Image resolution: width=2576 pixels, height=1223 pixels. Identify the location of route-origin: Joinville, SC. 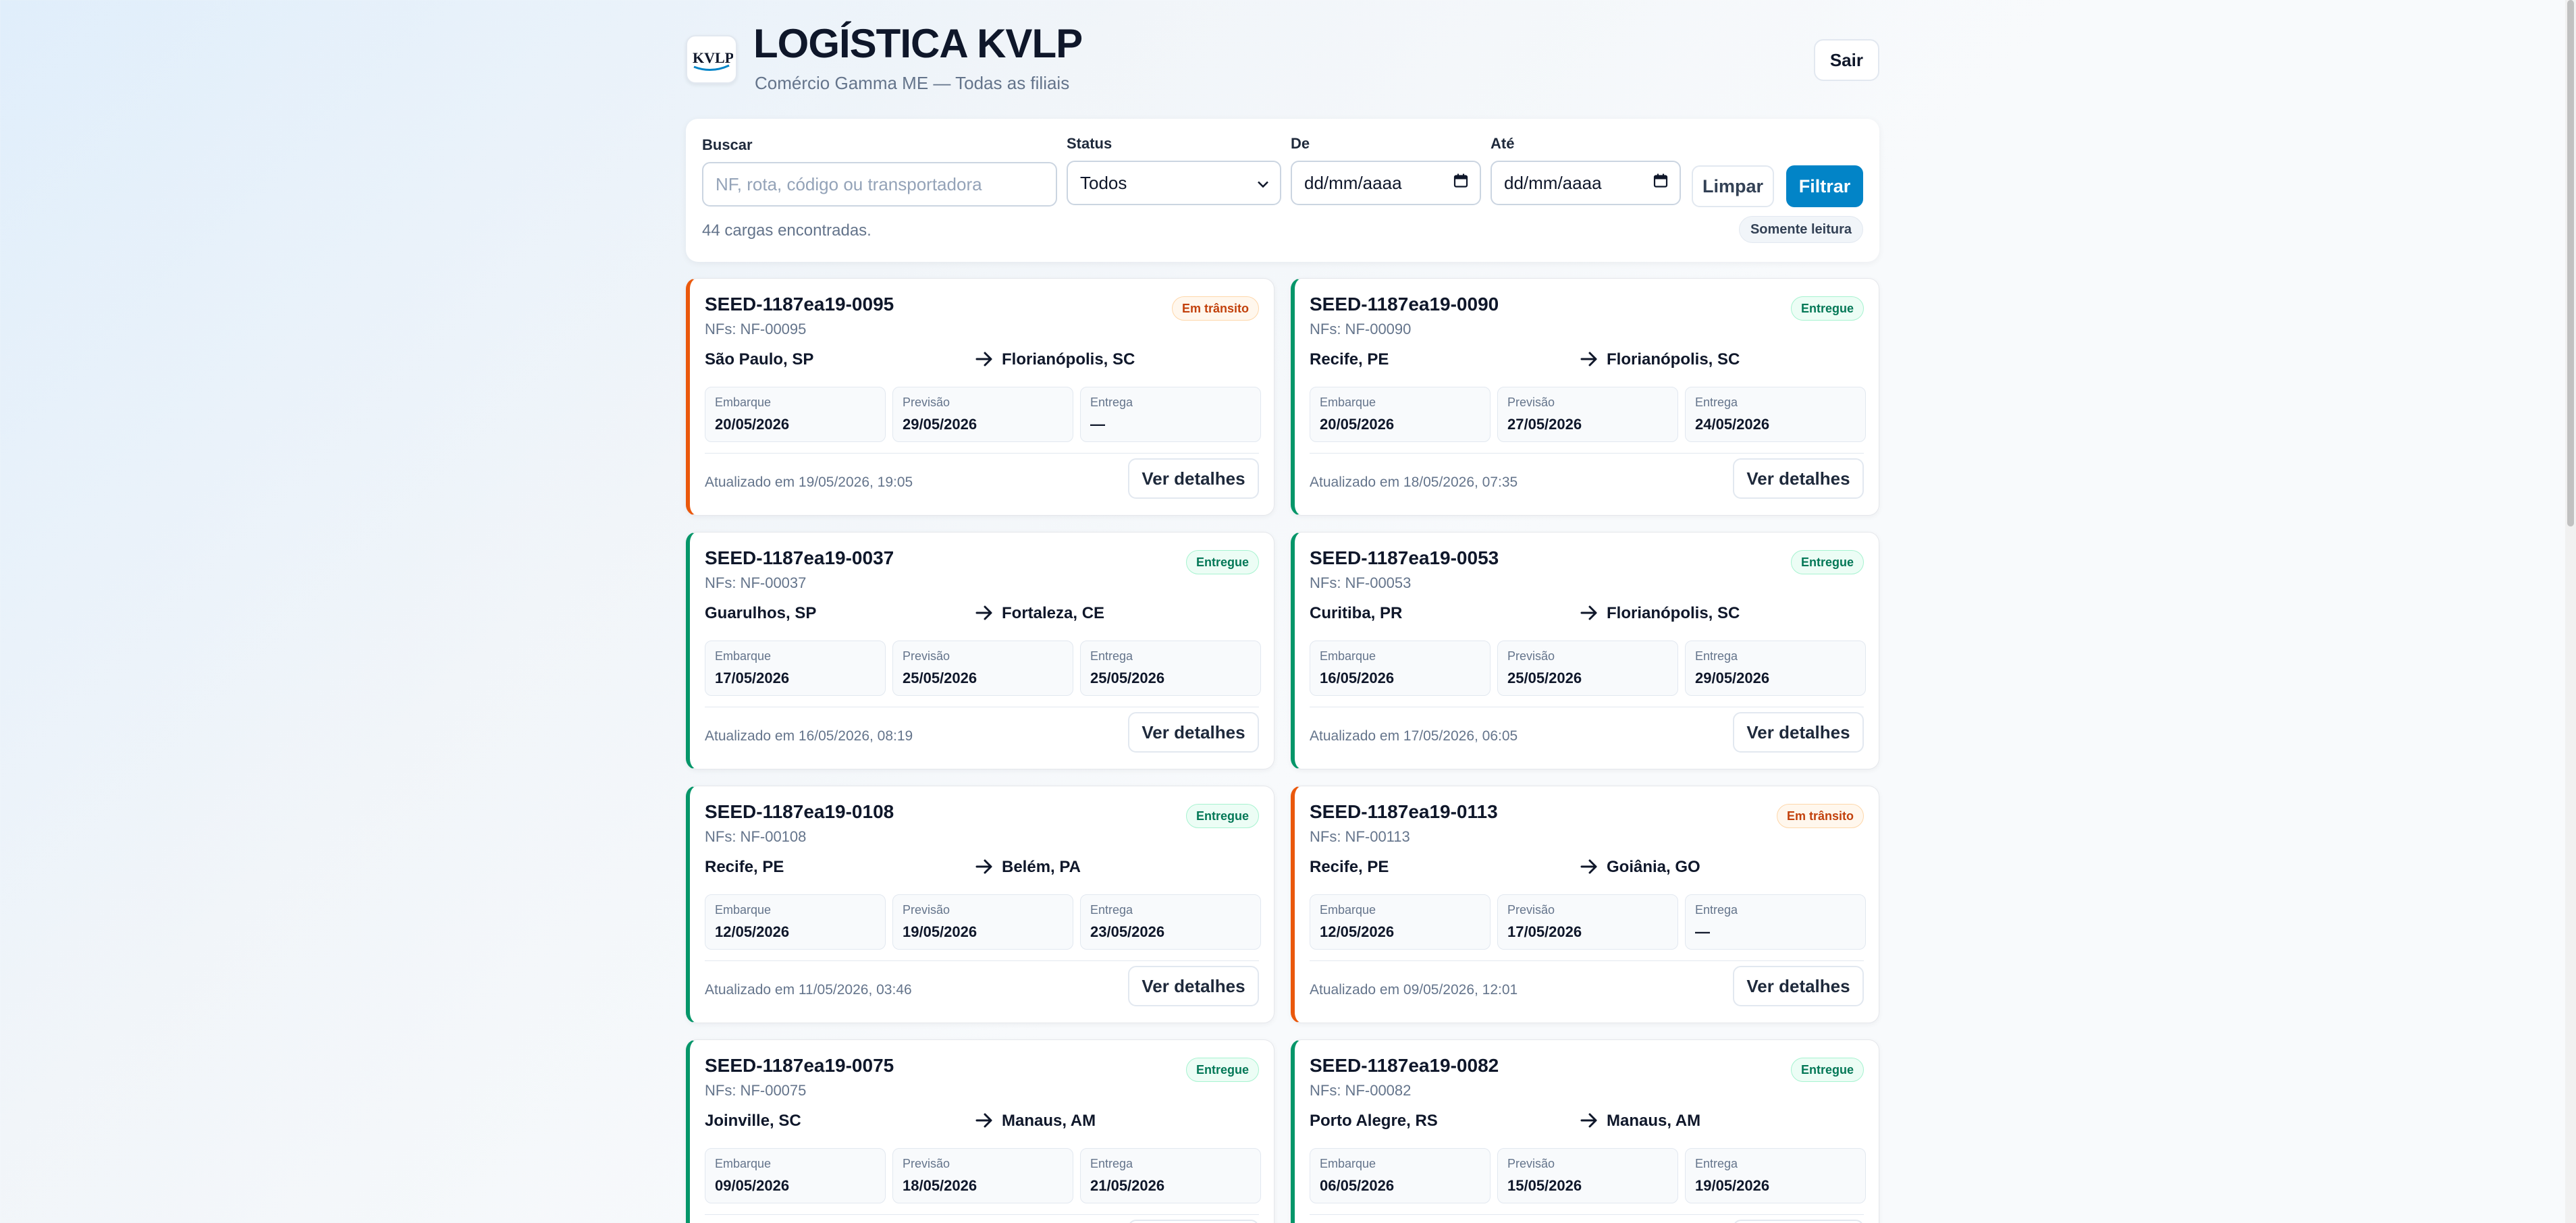
(753, 1121).